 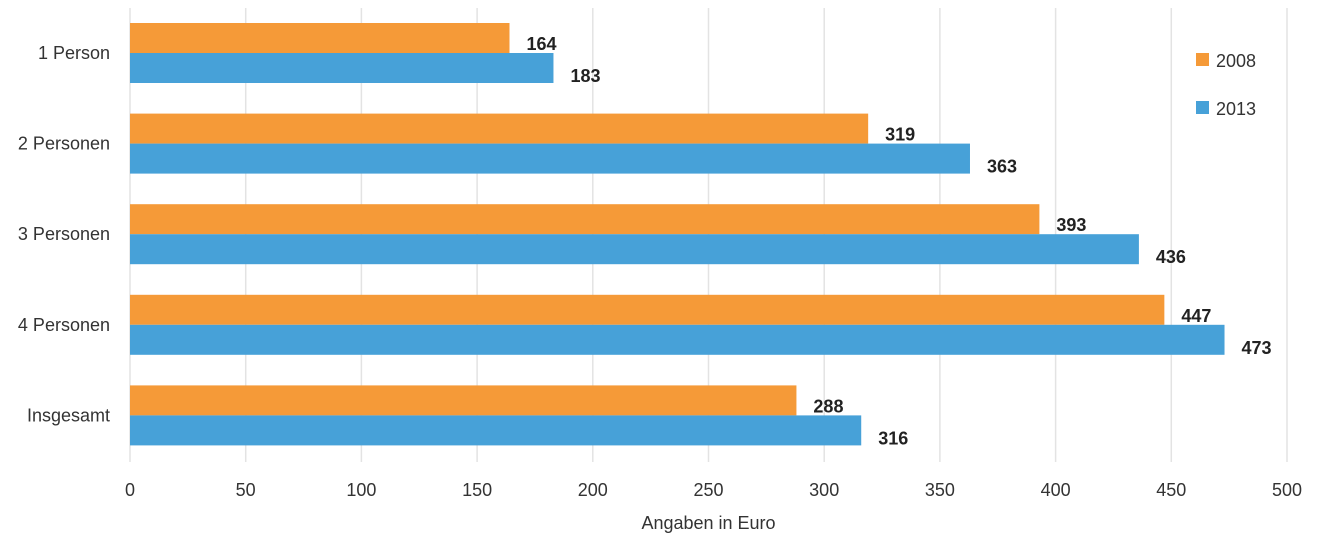 What do you see at coordinates (1287, 490) in the screenshot?
I see `x-tick-500: 500` at bounding box center [1287, 490].